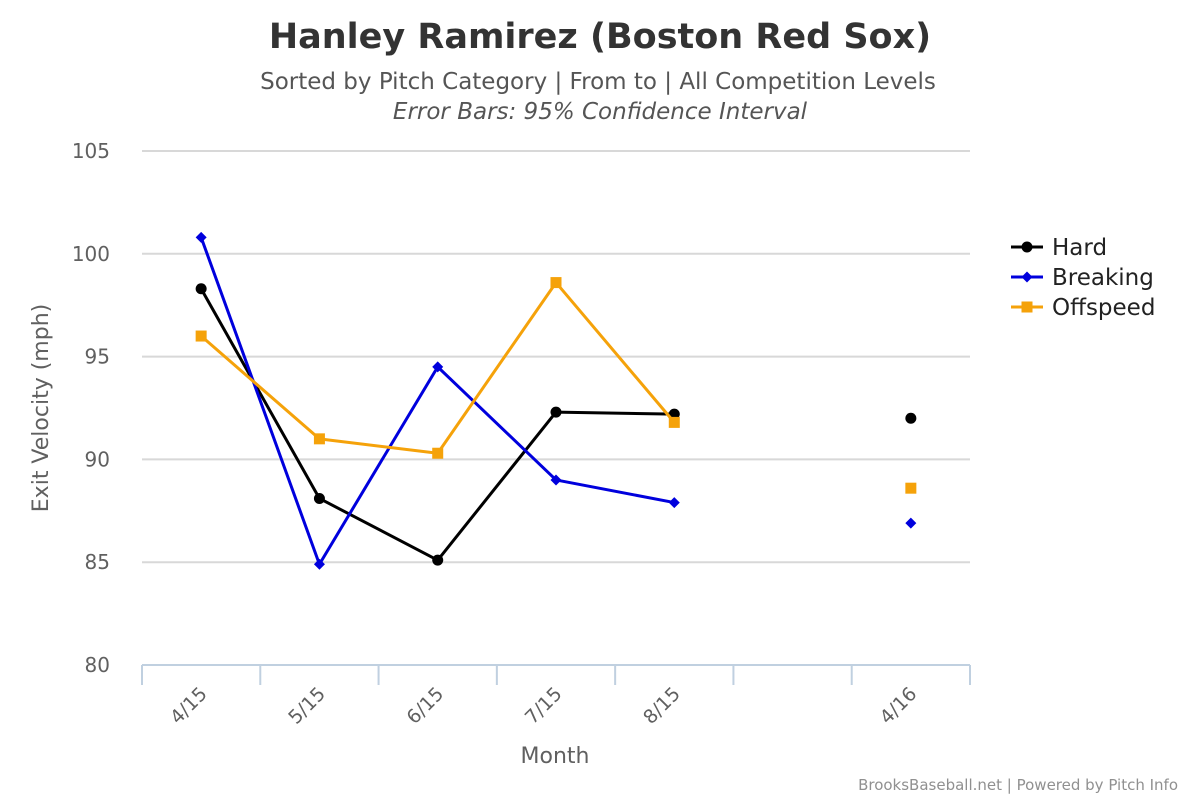 This screenshot has height=800, width=1200. I want to click on legend-item-hard: Hard, so click(1059, 248).